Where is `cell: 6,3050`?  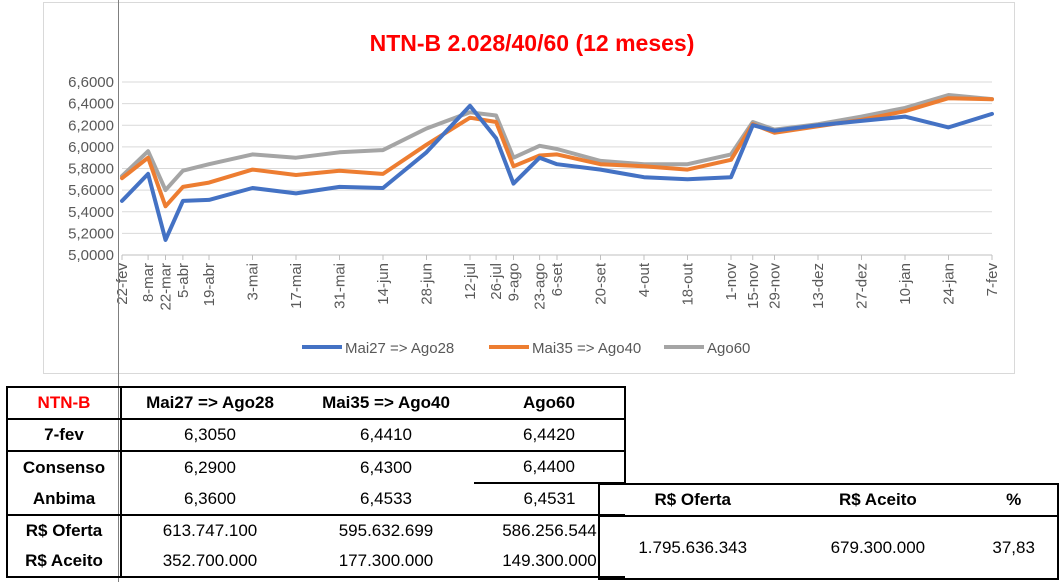
cell: 6,3050 is located at coordinates (210, 434).